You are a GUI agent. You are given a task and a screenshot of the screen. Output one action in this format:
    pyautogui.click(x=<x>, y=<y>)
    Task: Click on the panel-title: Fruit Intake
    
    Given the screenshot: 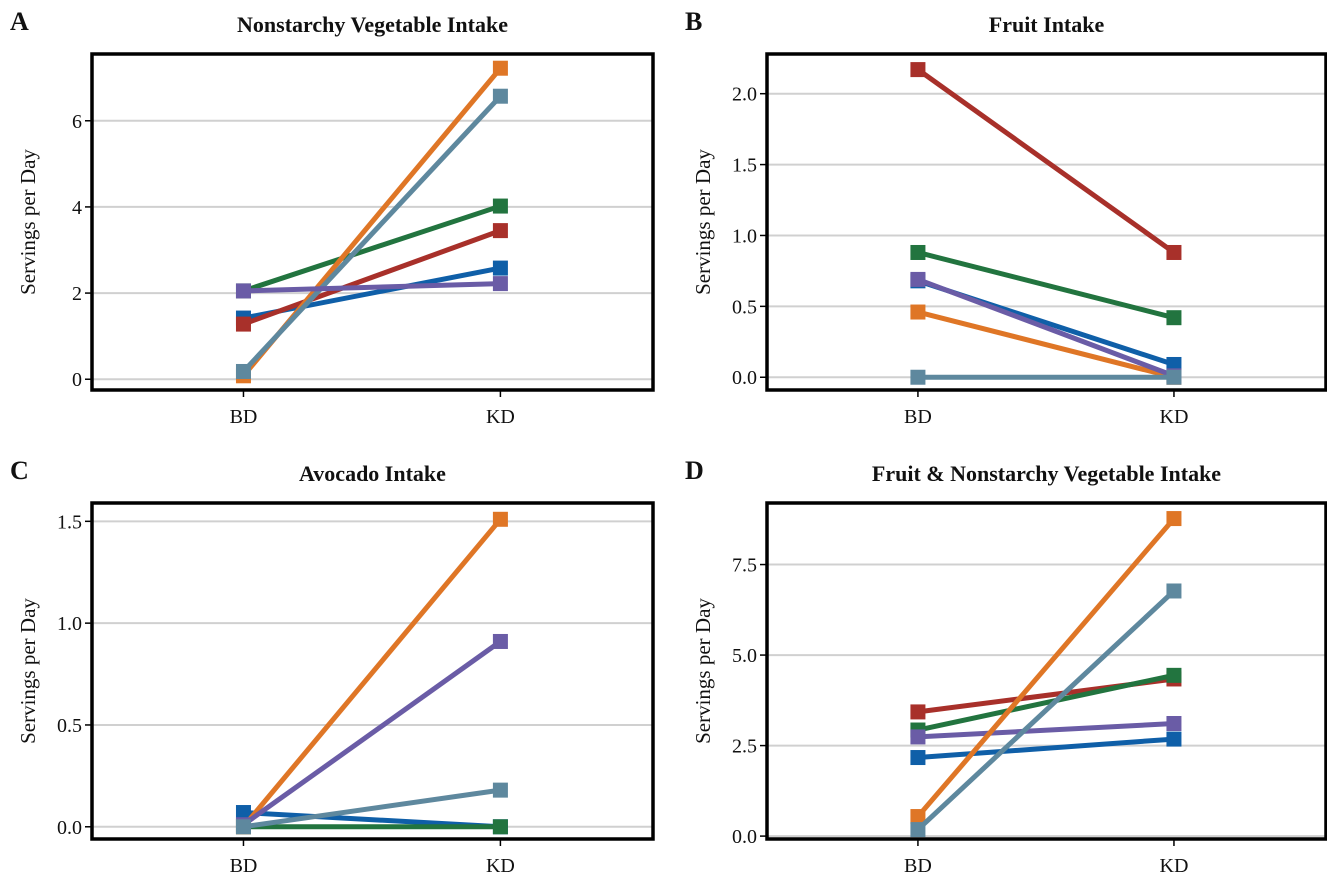 What is the action you would take?
    pyautogui.click(x=1047, y=24)
    